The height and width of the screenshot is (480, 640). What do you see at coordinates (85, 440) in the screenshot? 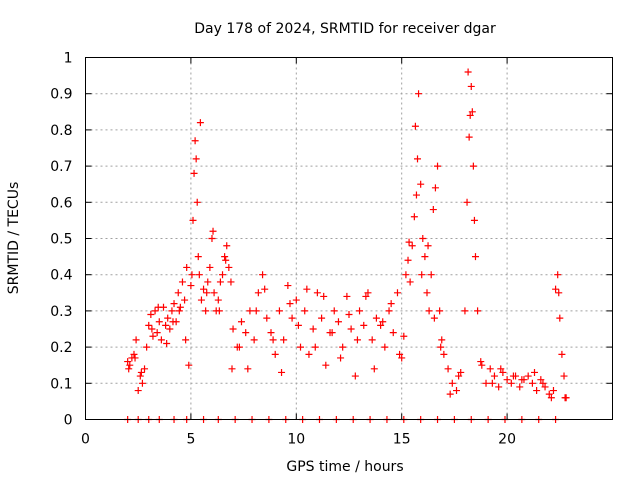
I see `x-tick-label: 0` at bounding box center [85, 440].